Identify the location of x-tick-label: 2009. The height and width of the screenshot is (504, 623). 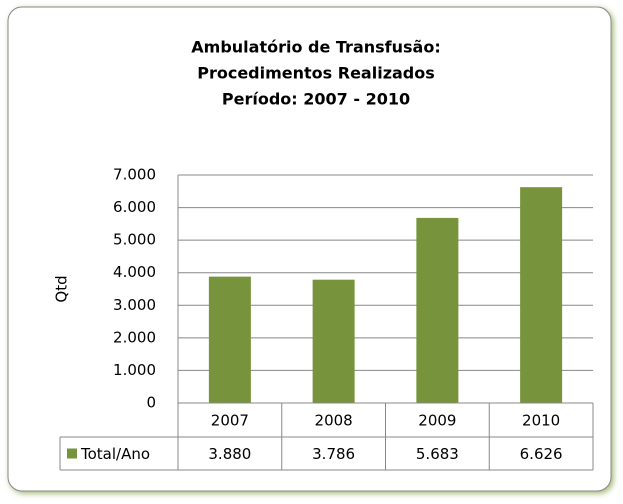
(437, 421).